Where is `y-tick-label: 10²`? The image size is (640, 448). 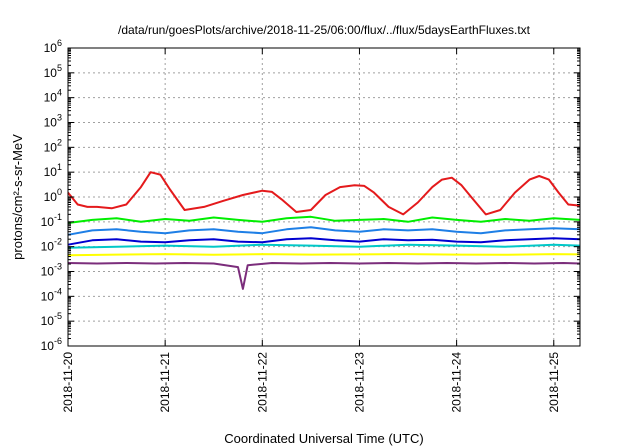 y-tick-label: 10² is located at coordinates (53, 145).